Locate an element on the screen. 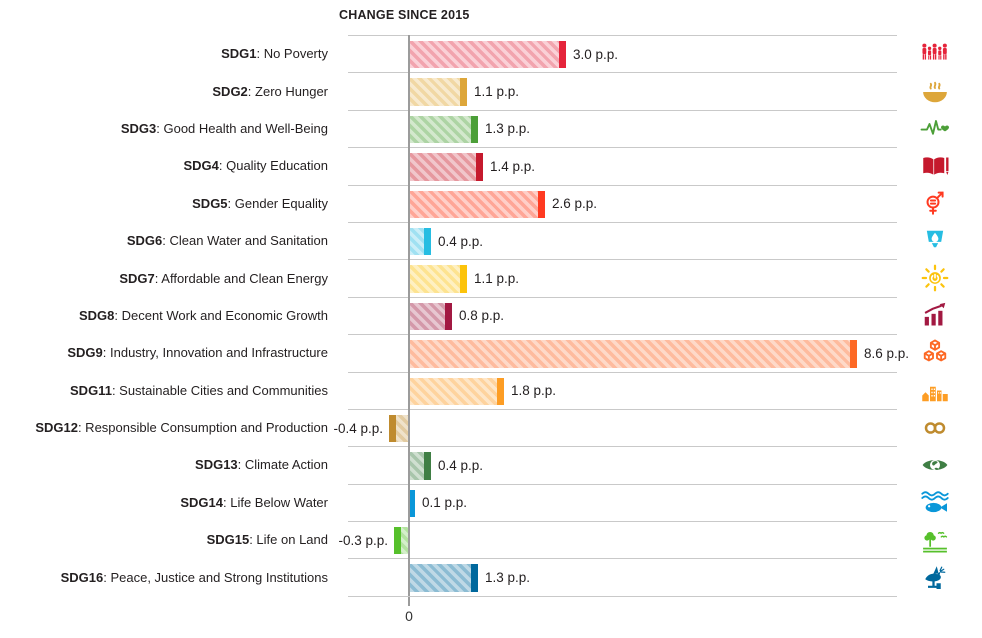  sdg-name: : Zero Hunger is located at coordinates (287, 91).